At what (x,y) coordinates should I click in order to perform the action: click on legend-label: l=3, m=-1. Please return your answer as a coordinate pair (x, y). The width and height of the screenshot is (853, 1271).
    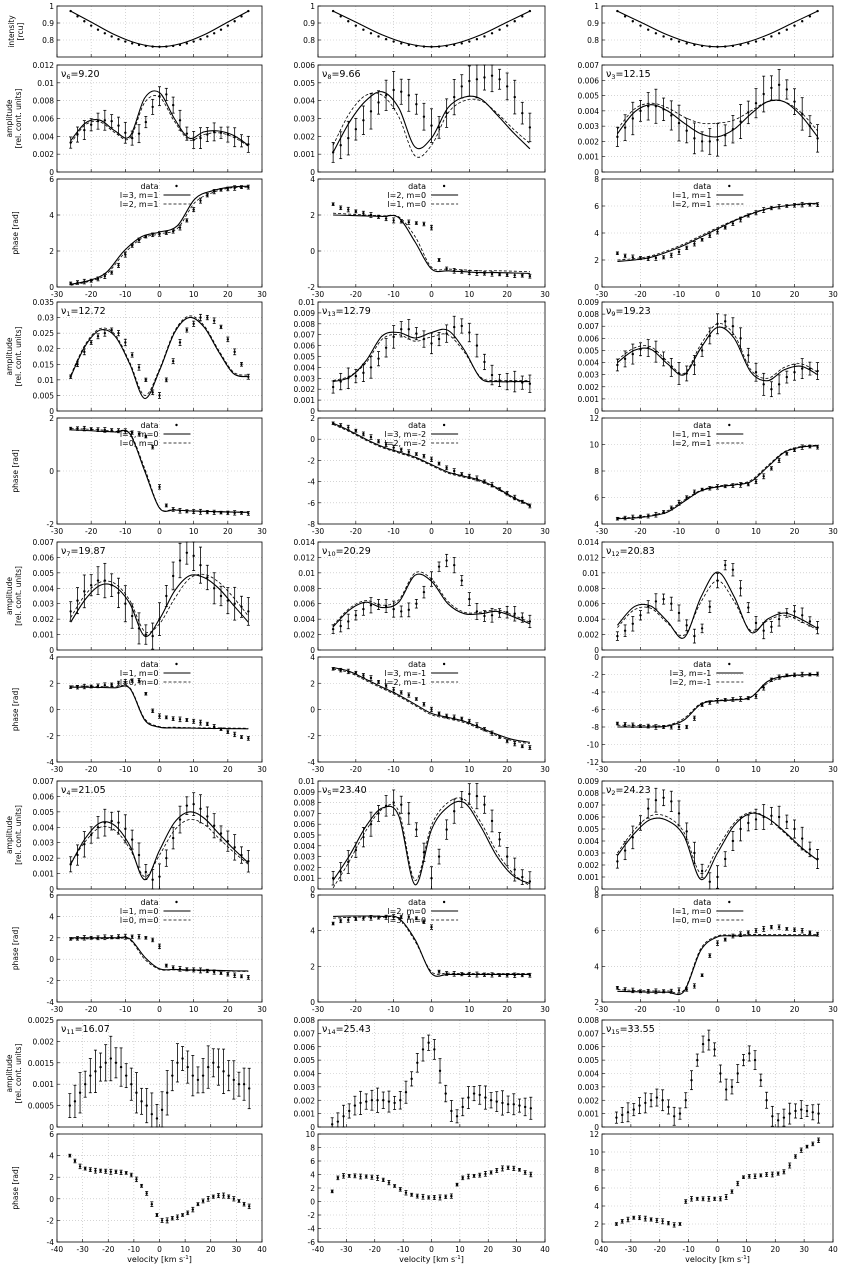
    Looking at the image, I should click on (406, 673).